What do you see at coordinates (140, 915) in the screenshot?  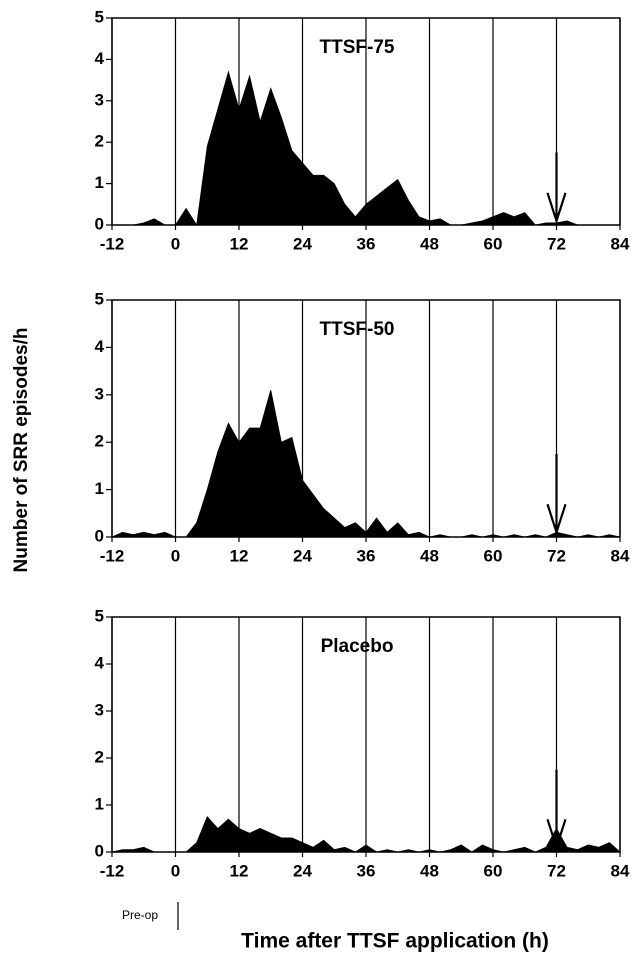 I see `annotation: Pre-op` at bounding box center [140, 915].